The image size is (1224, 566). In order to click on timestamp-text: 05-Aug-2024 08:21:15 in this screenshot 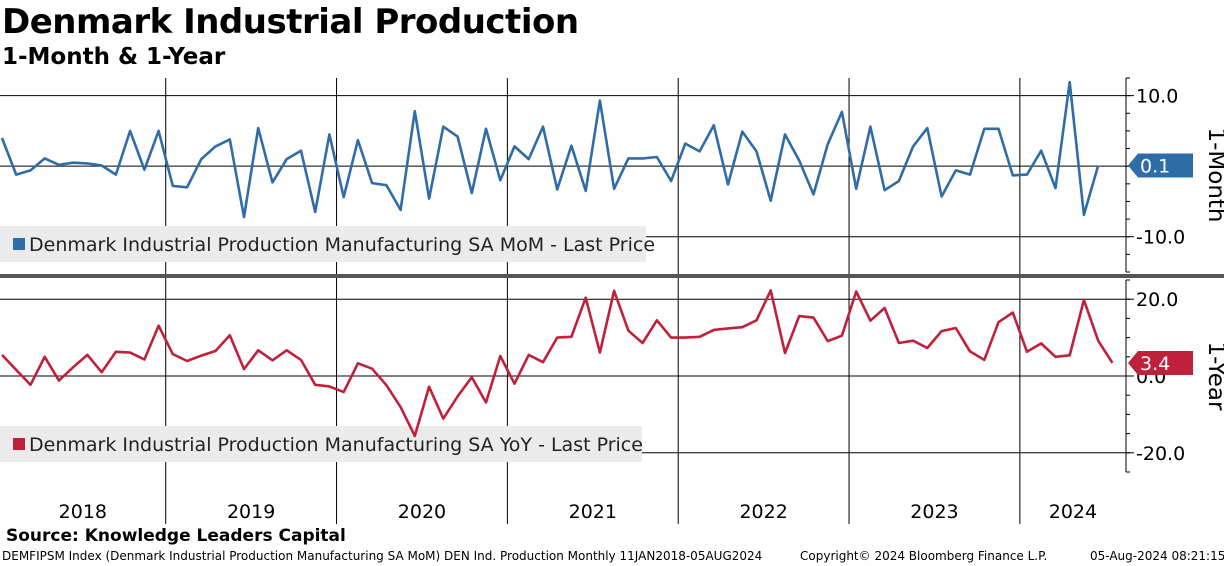, I will do `click(1157, 556)`.